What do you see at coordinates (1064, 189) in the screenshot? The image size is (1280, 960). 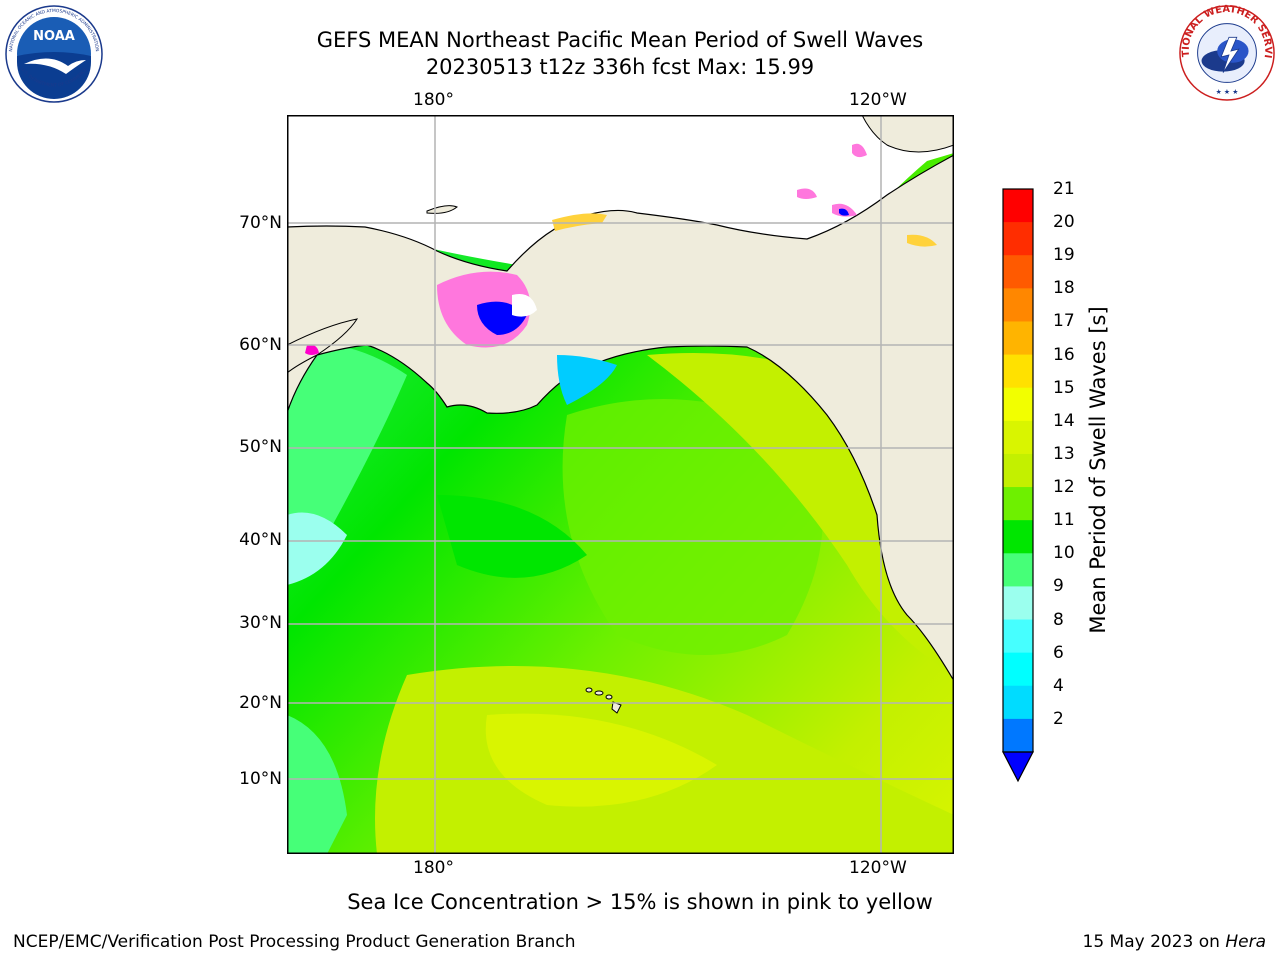 I see `colorbar-tick-label: 21` at bounding box center [1064, 189].